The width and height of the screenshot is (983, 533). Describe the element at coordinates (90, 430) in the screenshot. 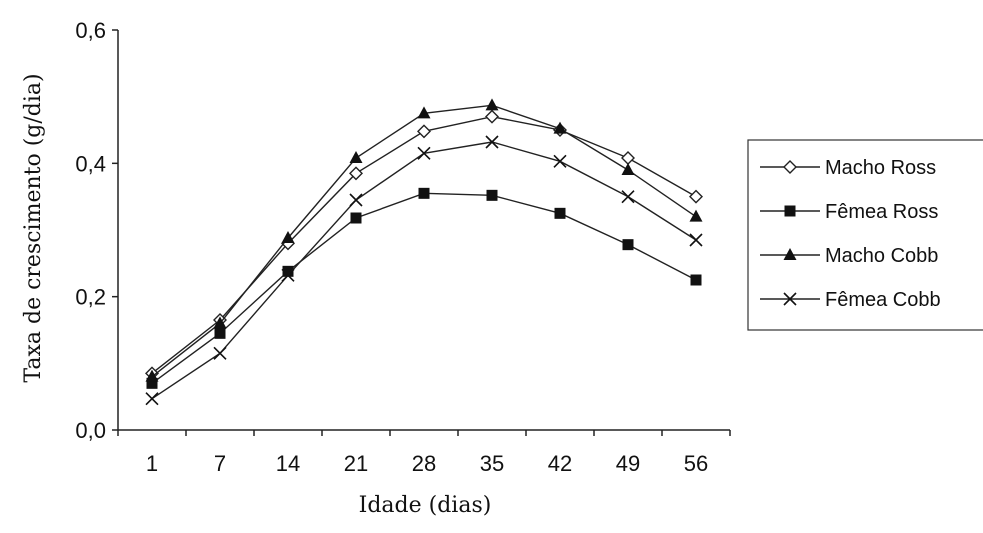

I see `y-tick-label: 0,0` at that location.